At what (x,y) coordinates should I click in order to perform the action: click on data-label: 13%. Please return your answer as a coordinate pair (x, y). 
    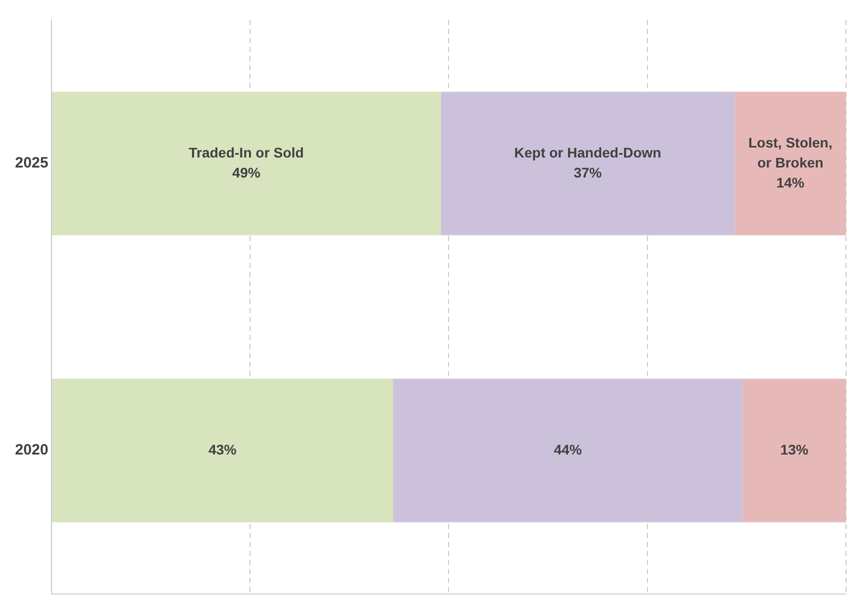
    Looking at the image, I should click on (794, 449).